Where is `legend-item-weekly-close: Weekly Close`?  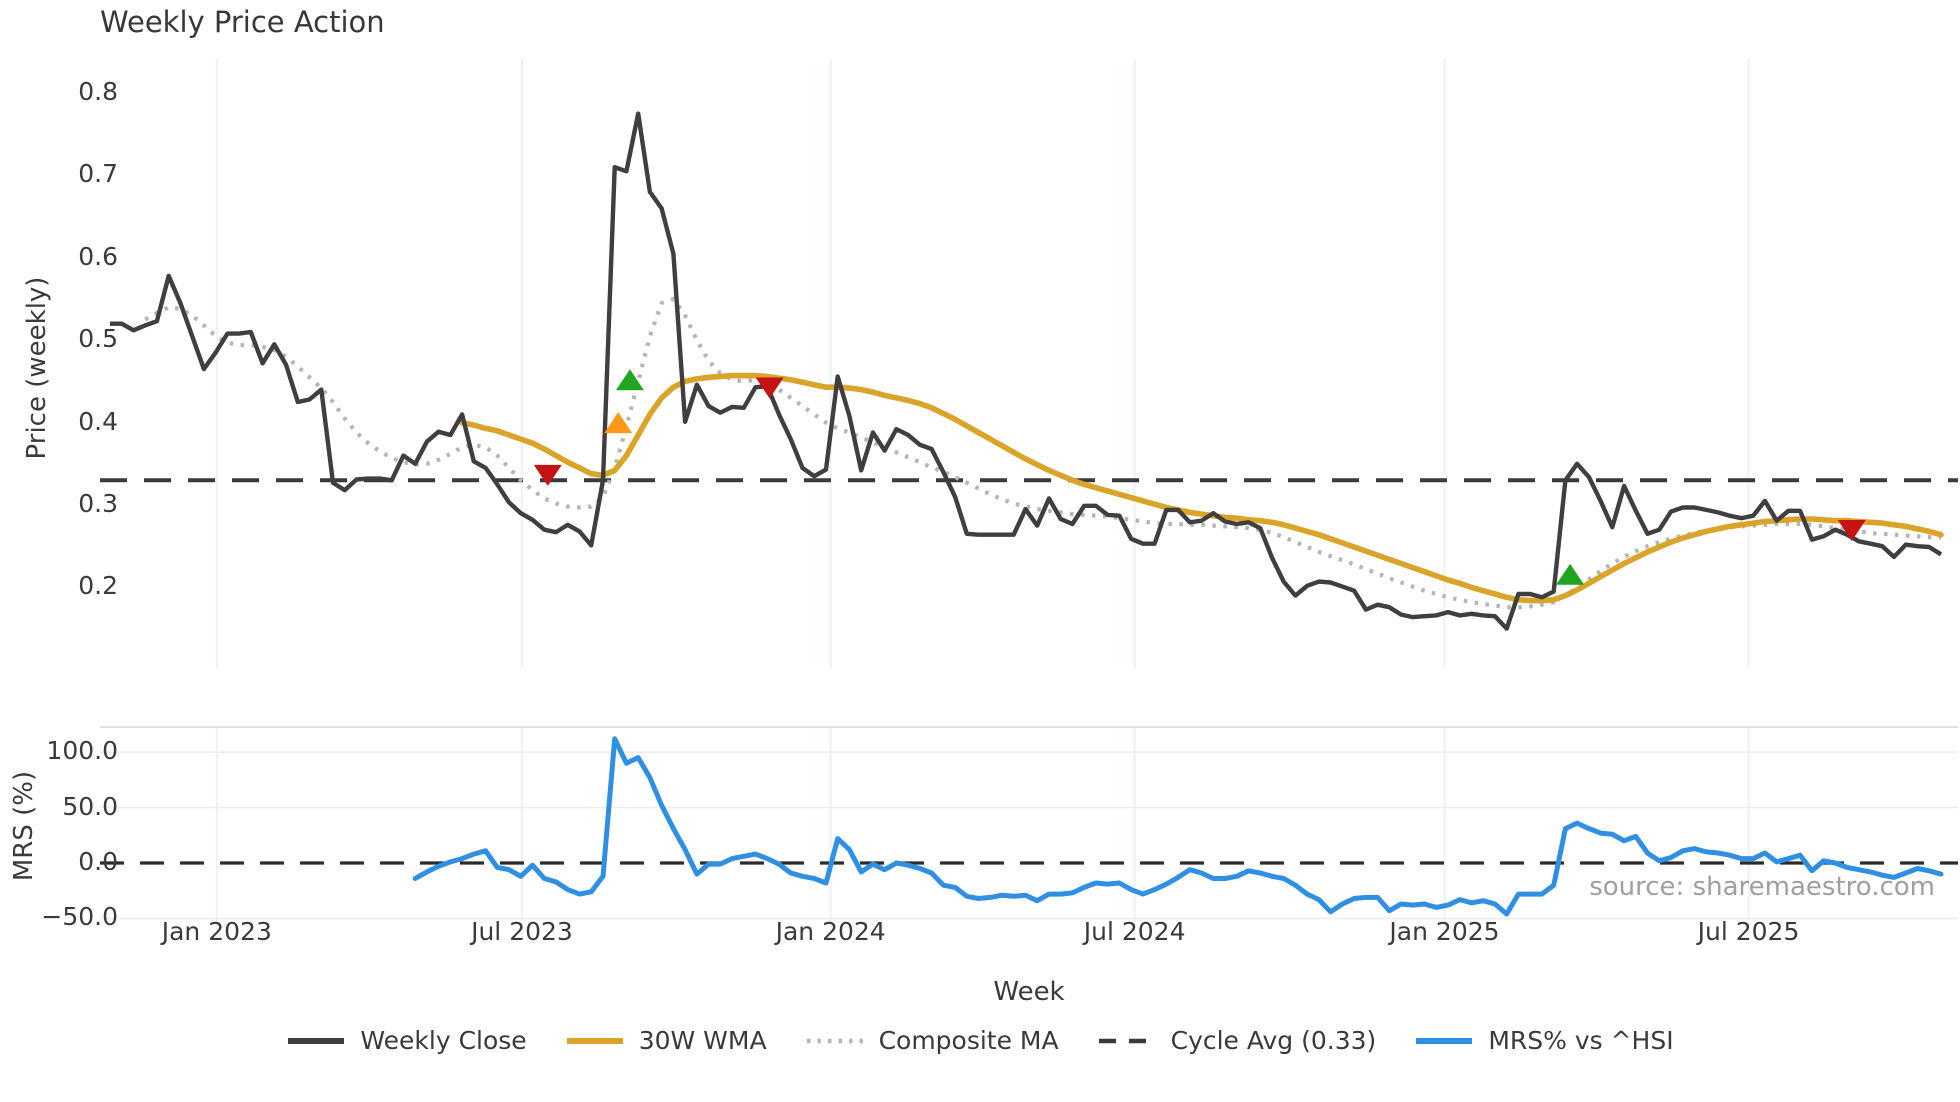
legend-item-weekly-close: Weekly Close is located at coordinates (406, 1040).